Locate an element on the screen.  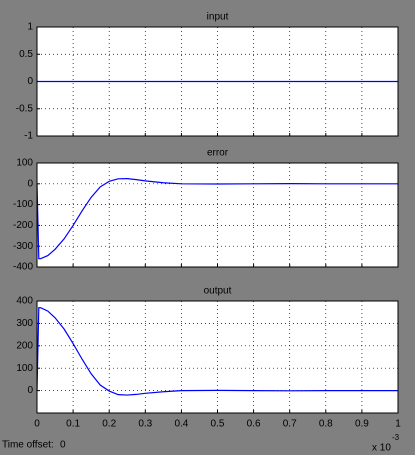
x-exponent: -3 is located at coordinates (396, 437).